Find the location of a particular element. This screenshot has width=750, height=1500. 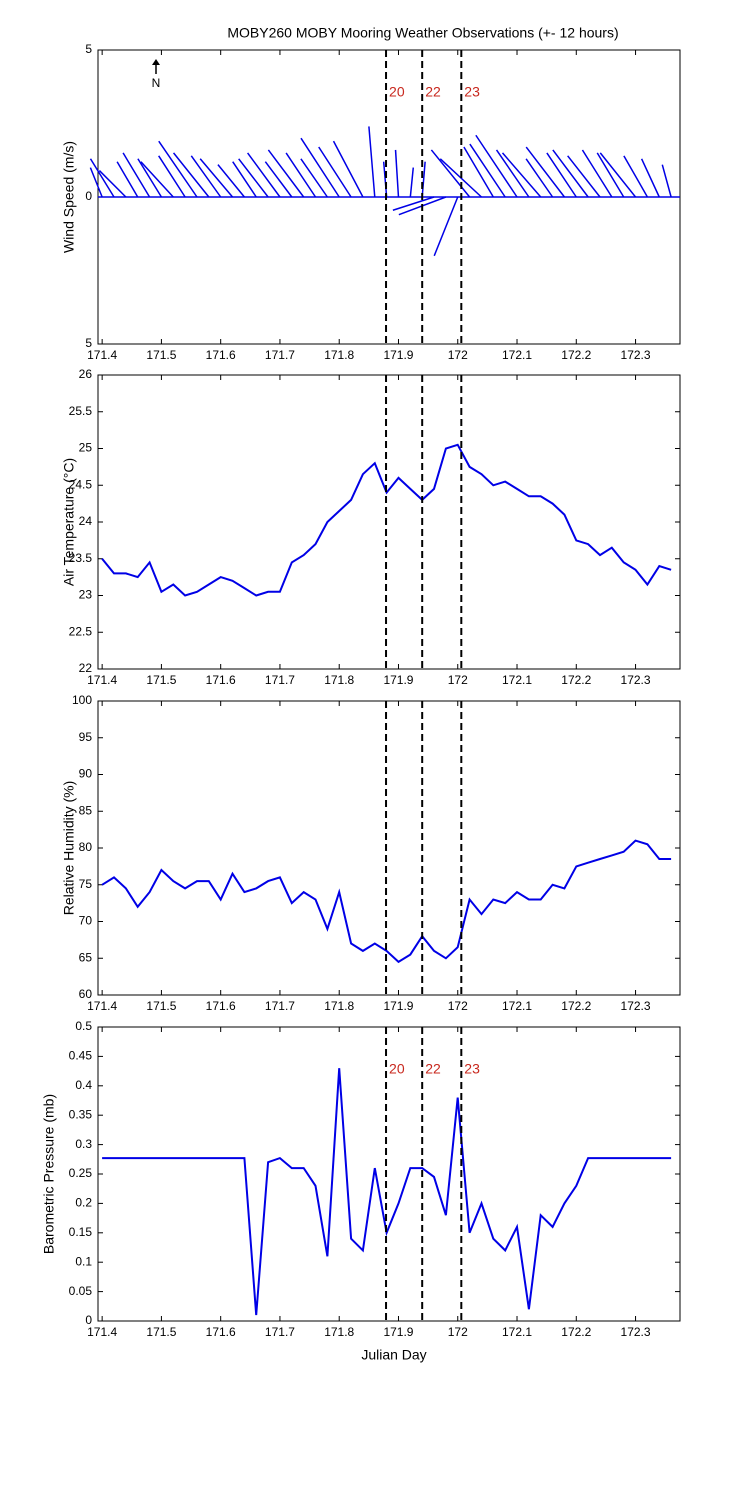

y-tick-label: 0.2 is located at coordinates (83, 1203).